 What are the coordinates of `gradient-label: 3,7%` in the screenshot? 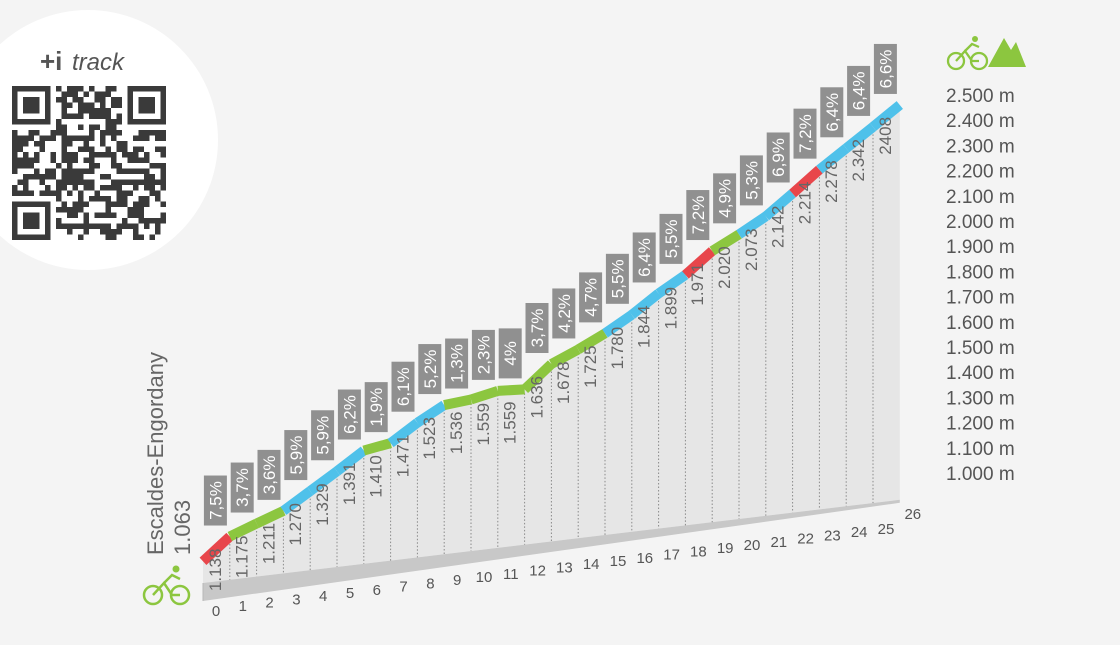 It's located at (242, 487).